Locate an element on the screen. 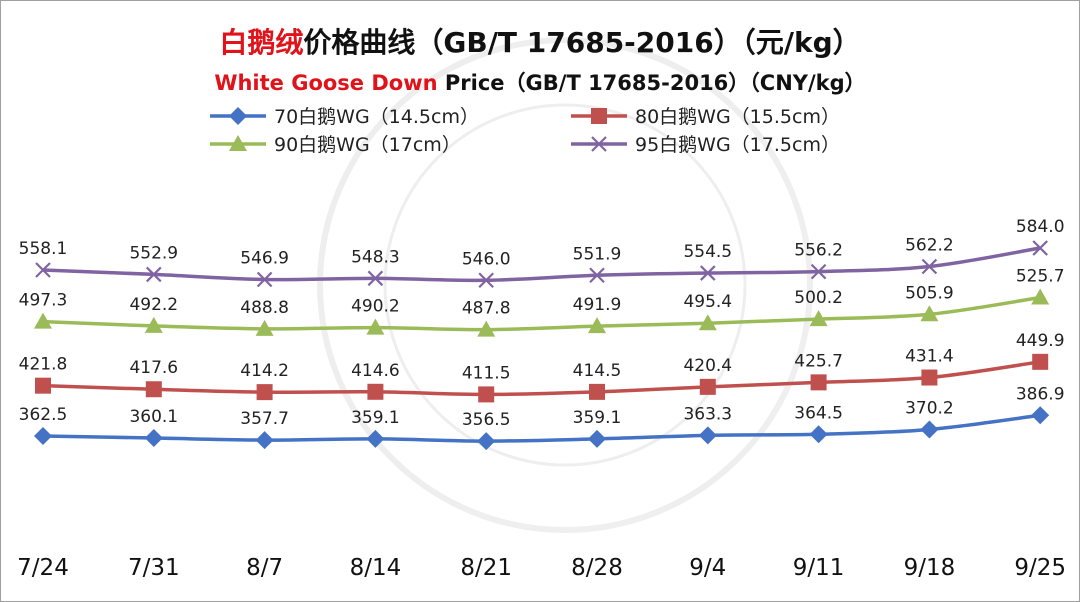  data-label-s1-7: 425.7 is located at coordinates (818, 361).